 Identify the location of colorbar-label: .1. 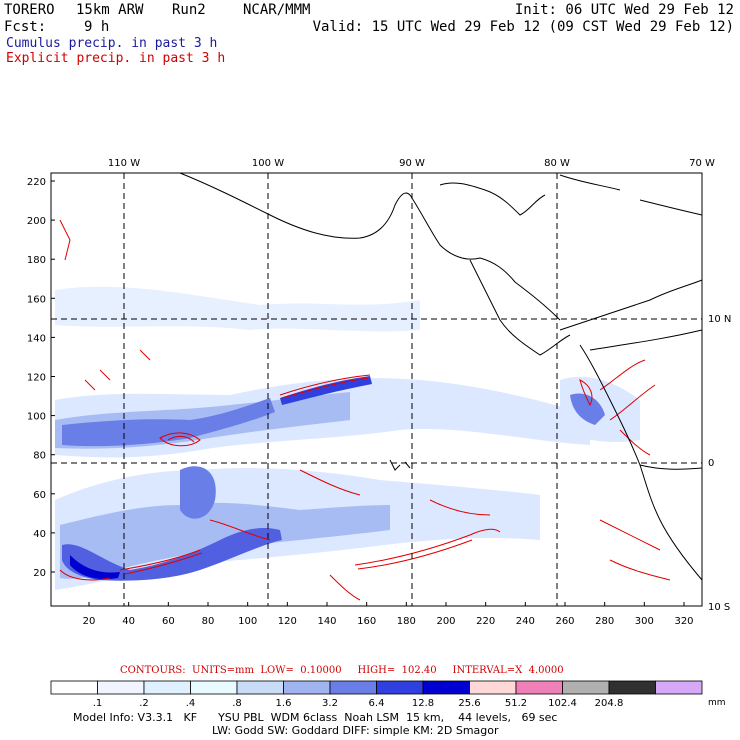
(98, 703).